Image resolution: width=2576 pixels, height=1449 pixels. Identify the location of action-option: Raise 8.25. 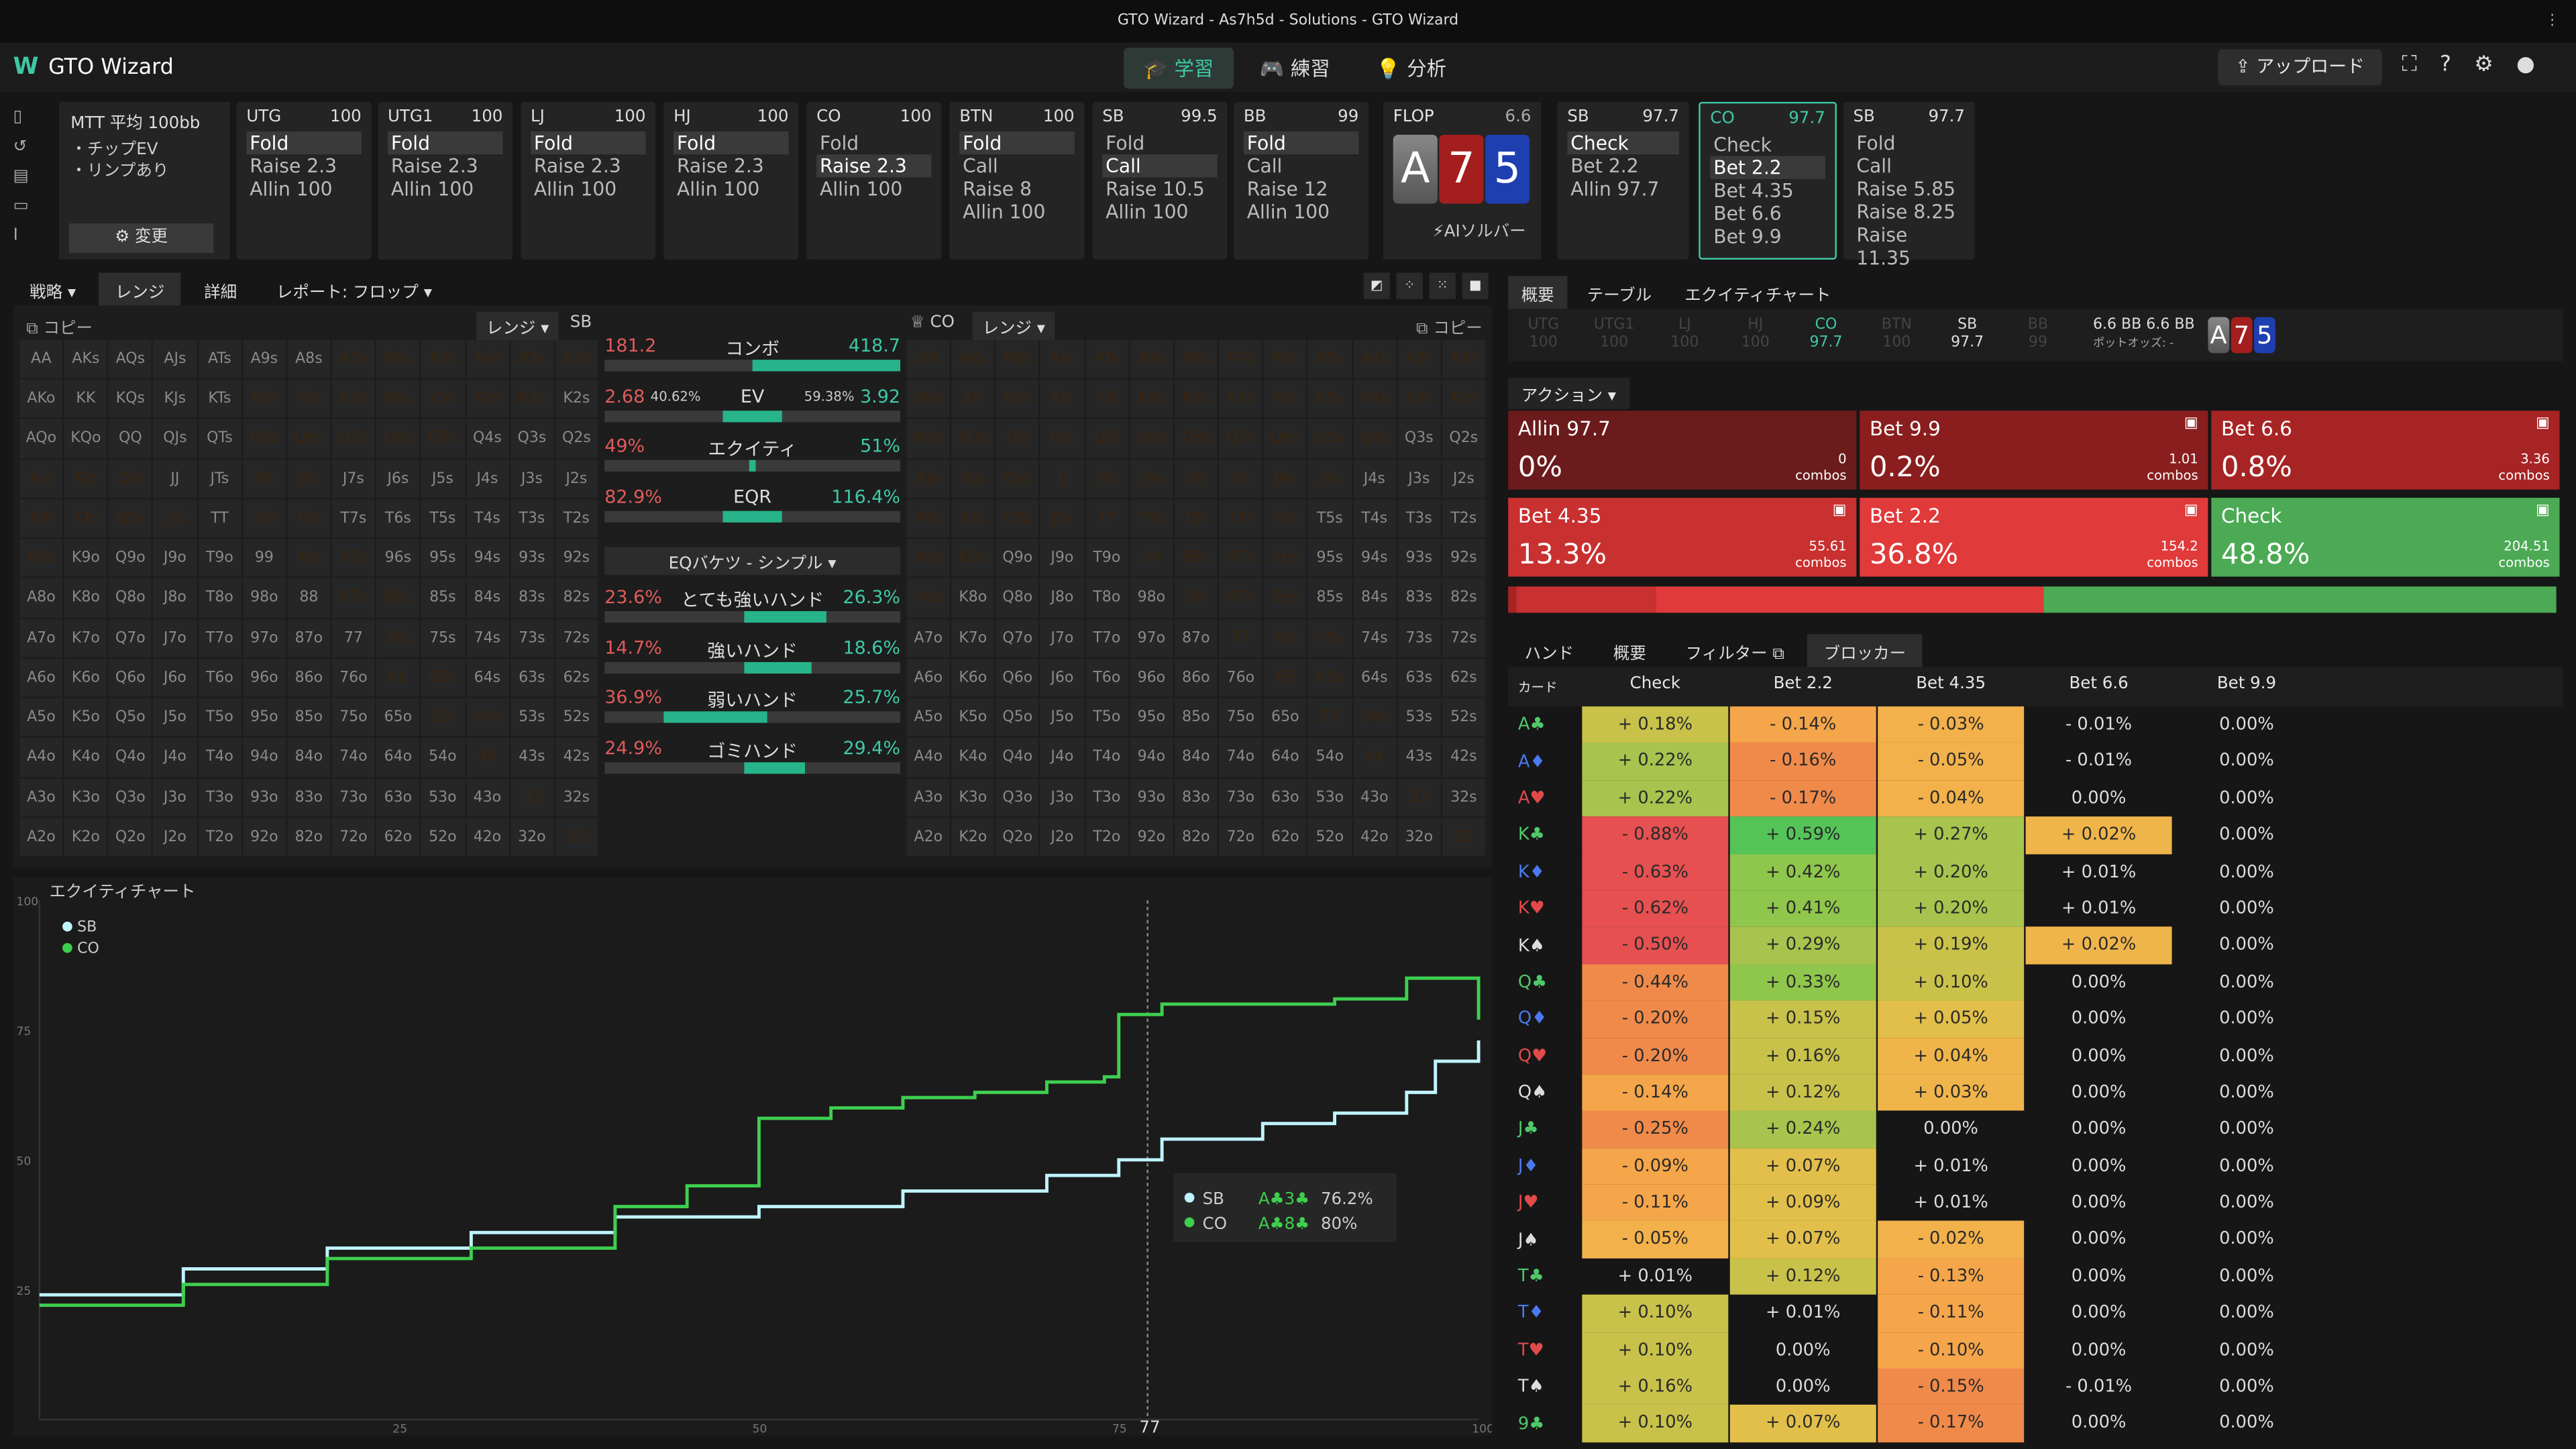
(1906, 212).